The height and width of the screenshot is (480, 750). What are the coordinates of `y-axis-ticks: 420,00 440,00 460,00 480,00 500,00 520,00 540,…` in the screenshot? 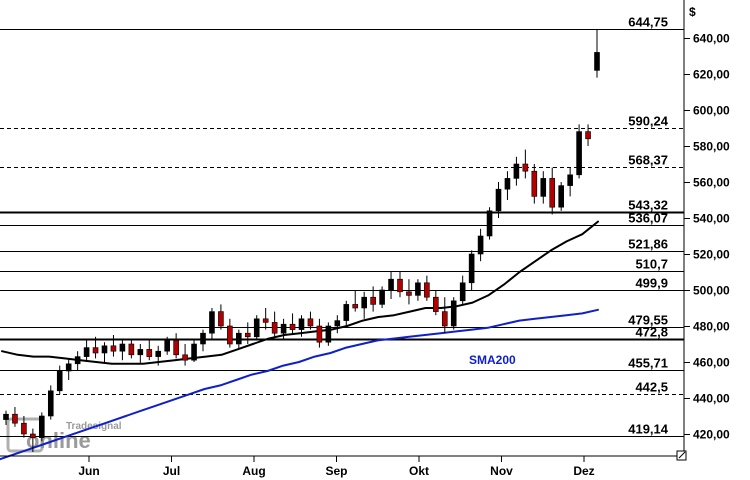 It's located at (707, 237).